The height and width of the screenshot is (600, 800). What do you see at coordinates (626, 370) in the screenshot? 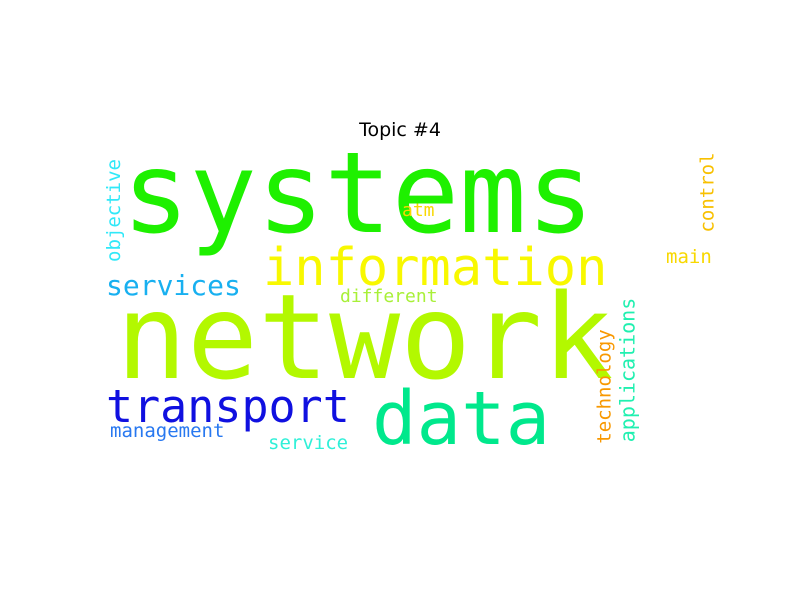
I see `word-applications: applications` at bounding box center [626, 370].